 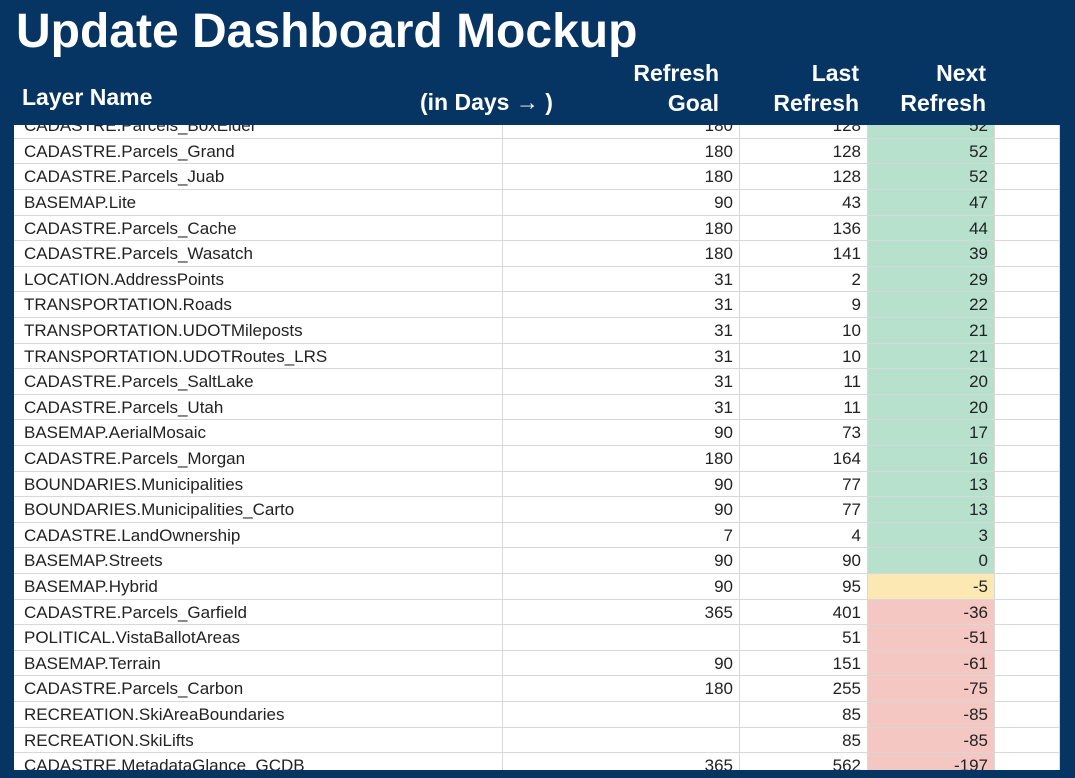 What do you see at coordinates (804, 305) in the screenshot?
I see `cell-last: 9` at bounding box center [804, 305].